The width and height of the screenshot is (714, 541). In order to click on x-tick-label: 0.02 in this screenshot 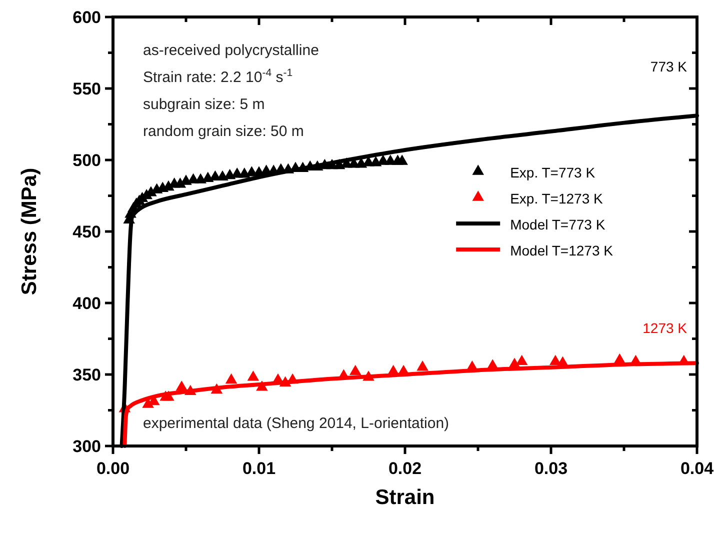, I will do `click(405, 468)`.